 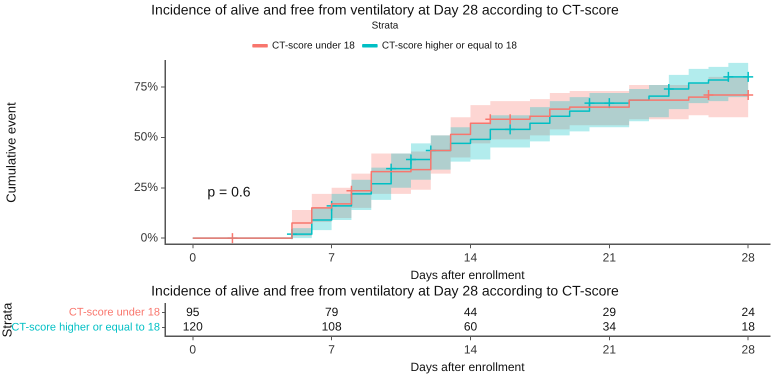 What do you see at coordinates (193, 311) in the screenshot?
I see `data-label: 95` at bounding box center [193, 311].